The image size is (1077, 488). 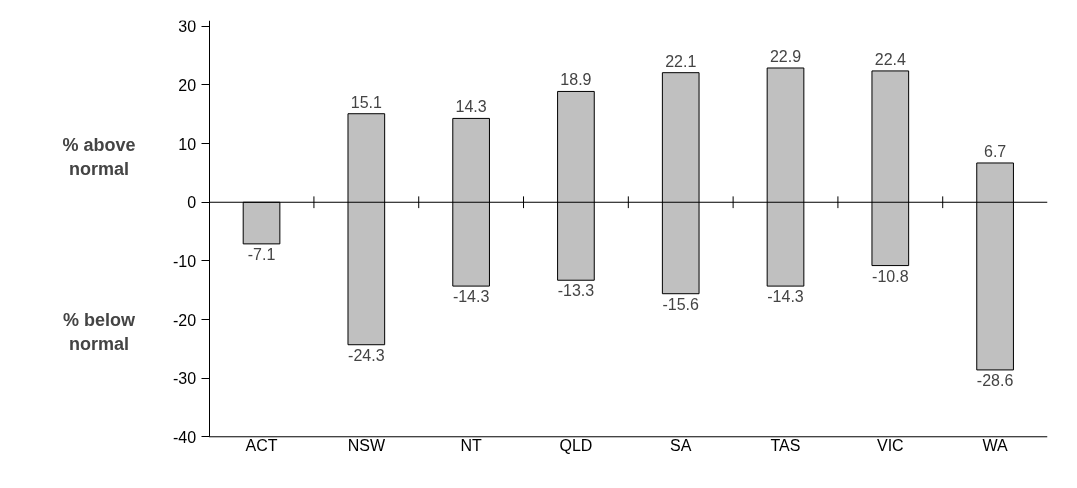 What do you see at coordinates (185, 379) in the screenshot?
I see `y-tick-label: -30` at bounding box center [185, 379].